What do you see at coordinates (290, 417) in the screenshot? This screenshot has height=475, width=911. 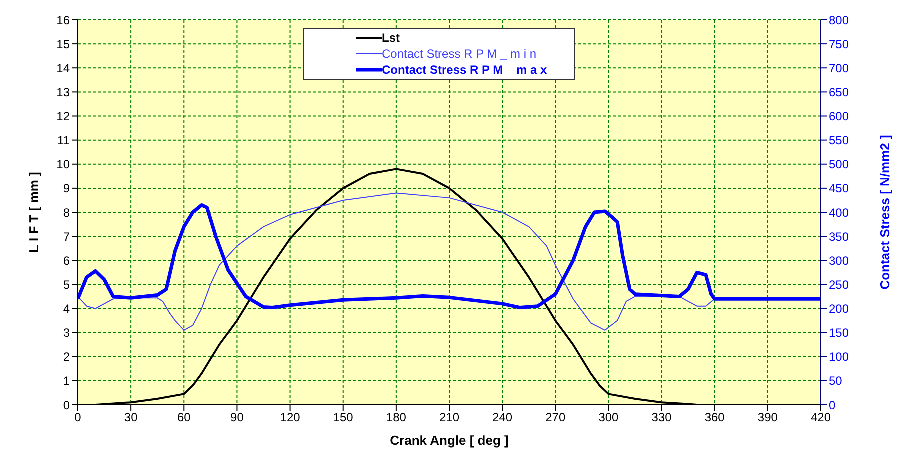 I see `x-tick-label: 120` at bounding box center [290, 417].